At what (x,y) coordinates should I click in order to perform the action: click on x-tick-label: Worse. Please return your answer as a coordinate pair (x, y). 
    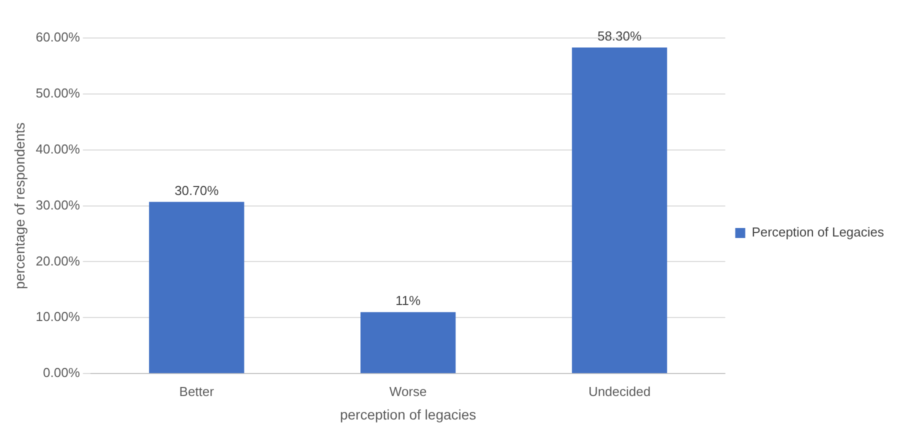
    Looking at the image, I should click on (408, 391).